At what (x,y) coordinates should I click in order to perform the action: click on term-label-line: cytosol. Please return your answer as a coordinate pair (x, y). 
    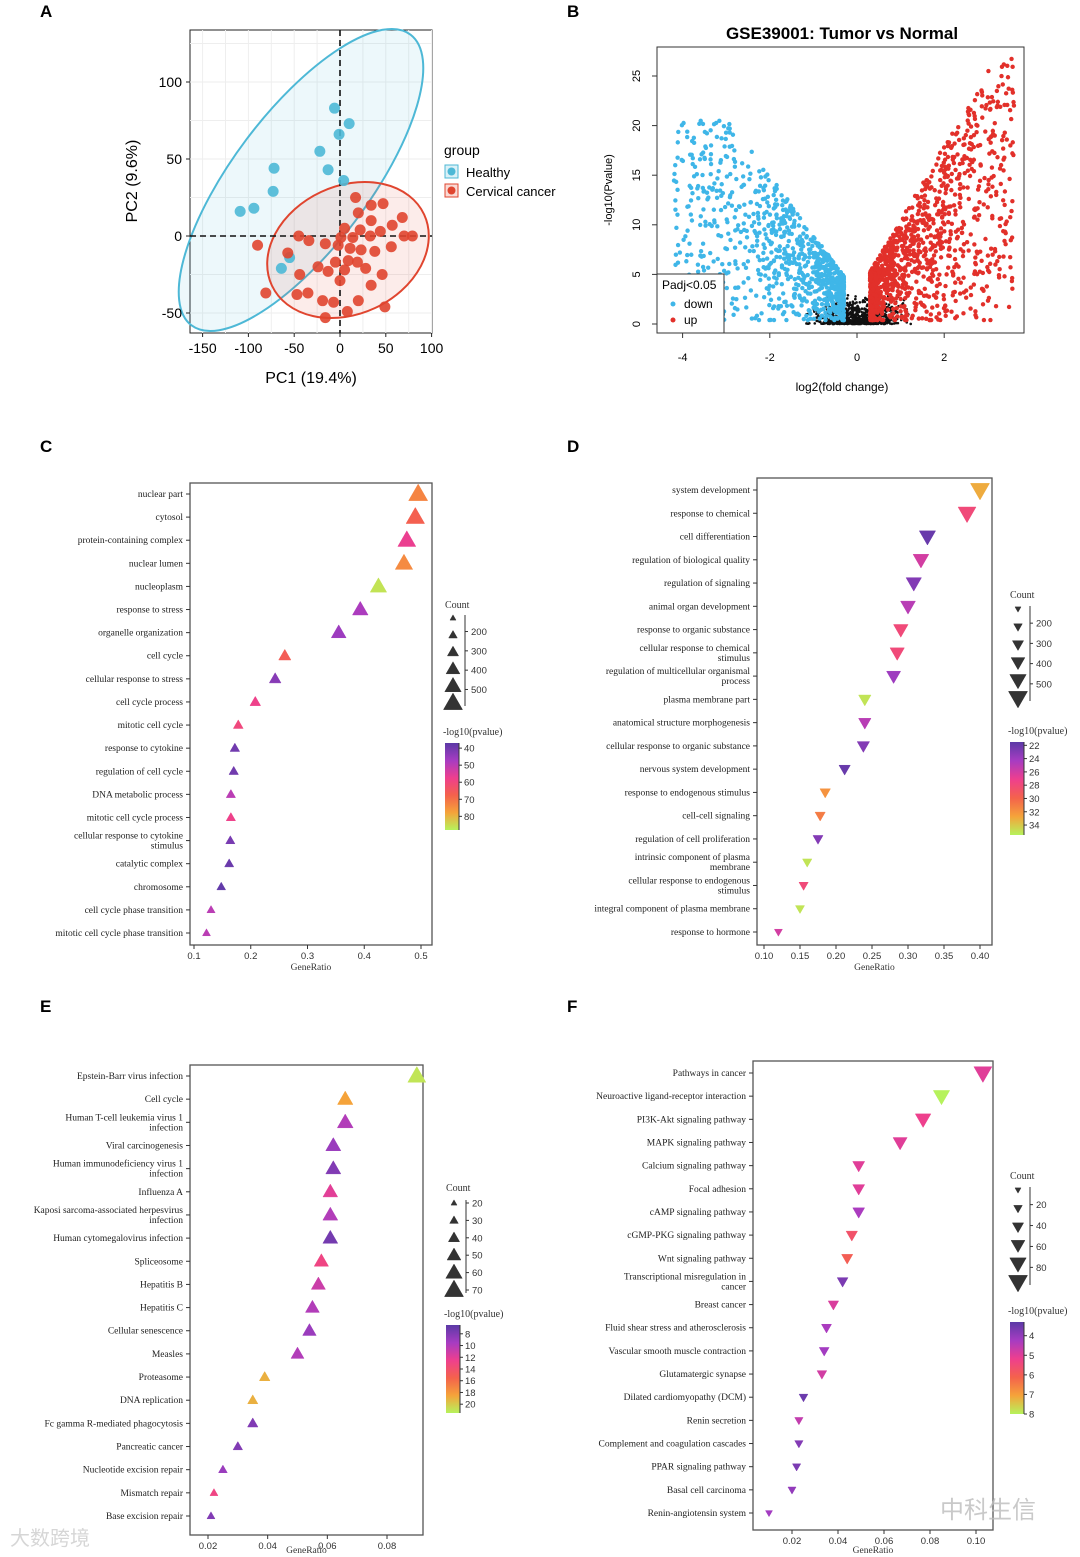
    Looking at the image, I should click on (170, 518).